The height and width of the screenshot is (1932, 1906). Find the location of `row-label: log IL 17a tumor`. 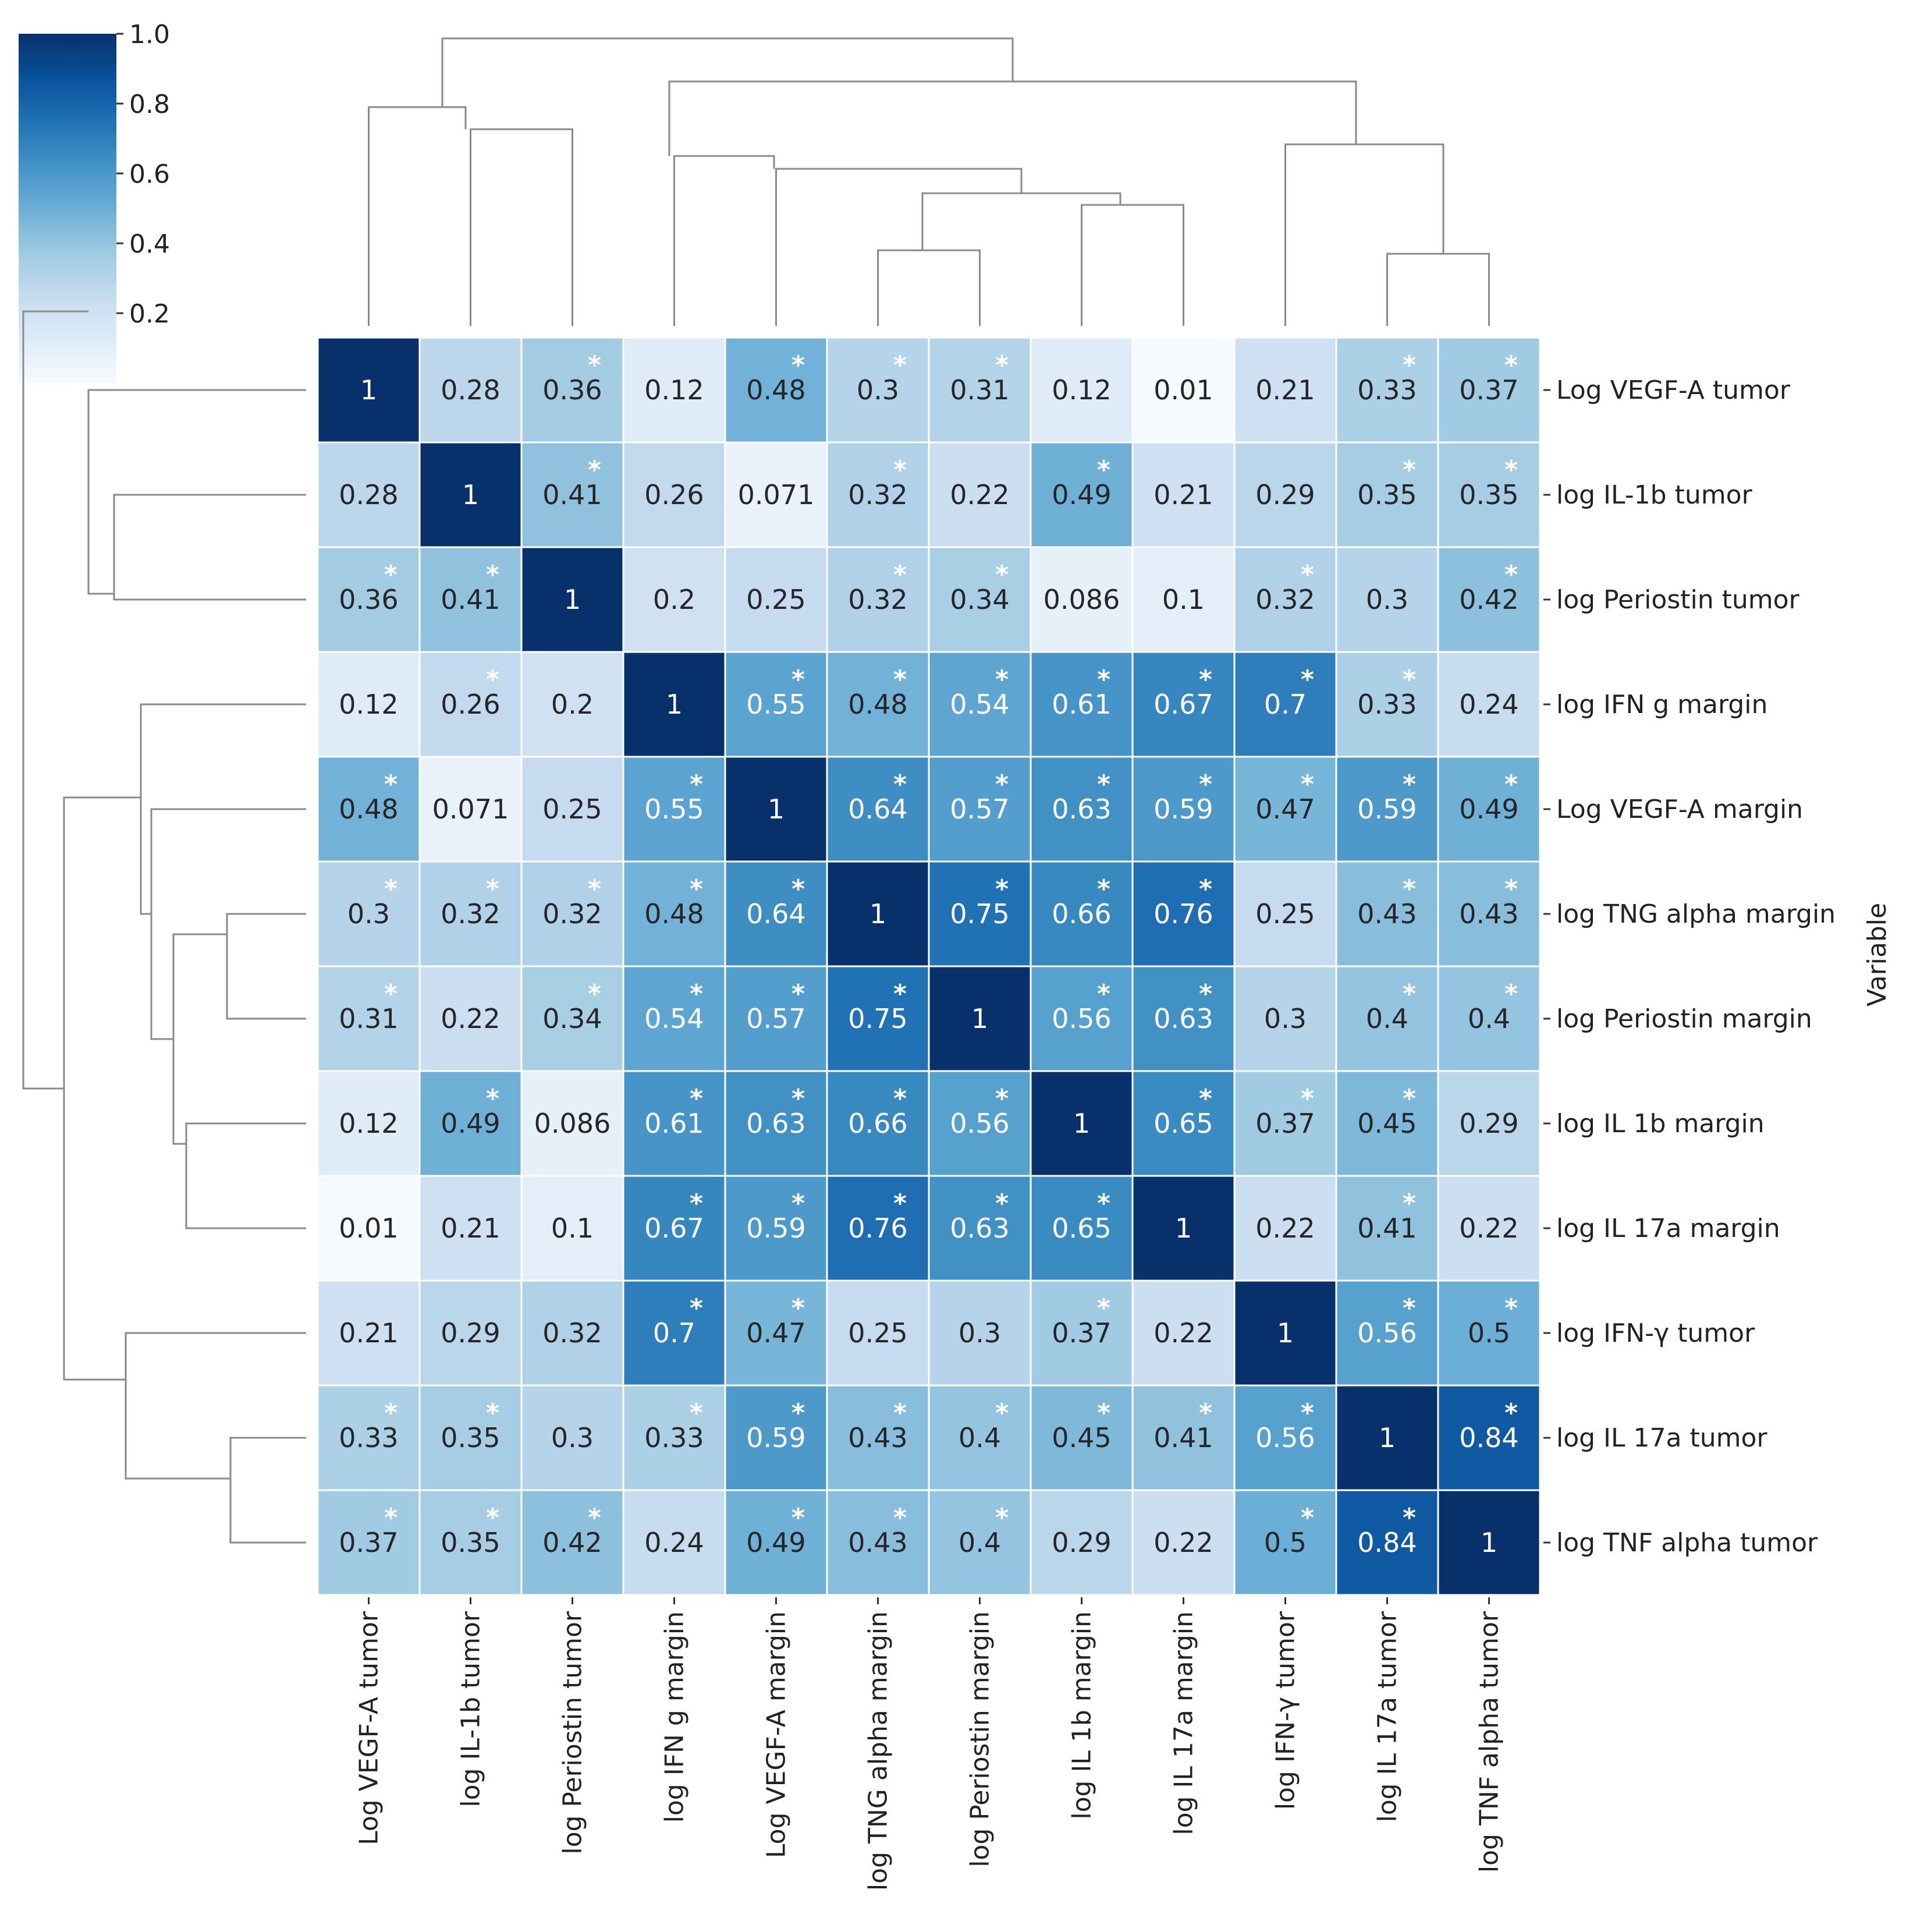

row-label: log IL 17a tumor is located at coordinates (1662, 1438).